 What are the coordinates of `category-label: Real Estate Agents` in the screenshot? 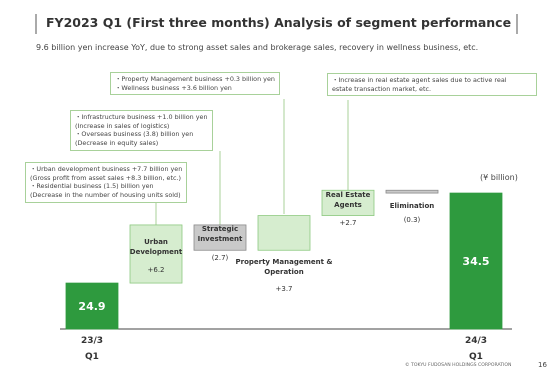 It's located at (348, 200).